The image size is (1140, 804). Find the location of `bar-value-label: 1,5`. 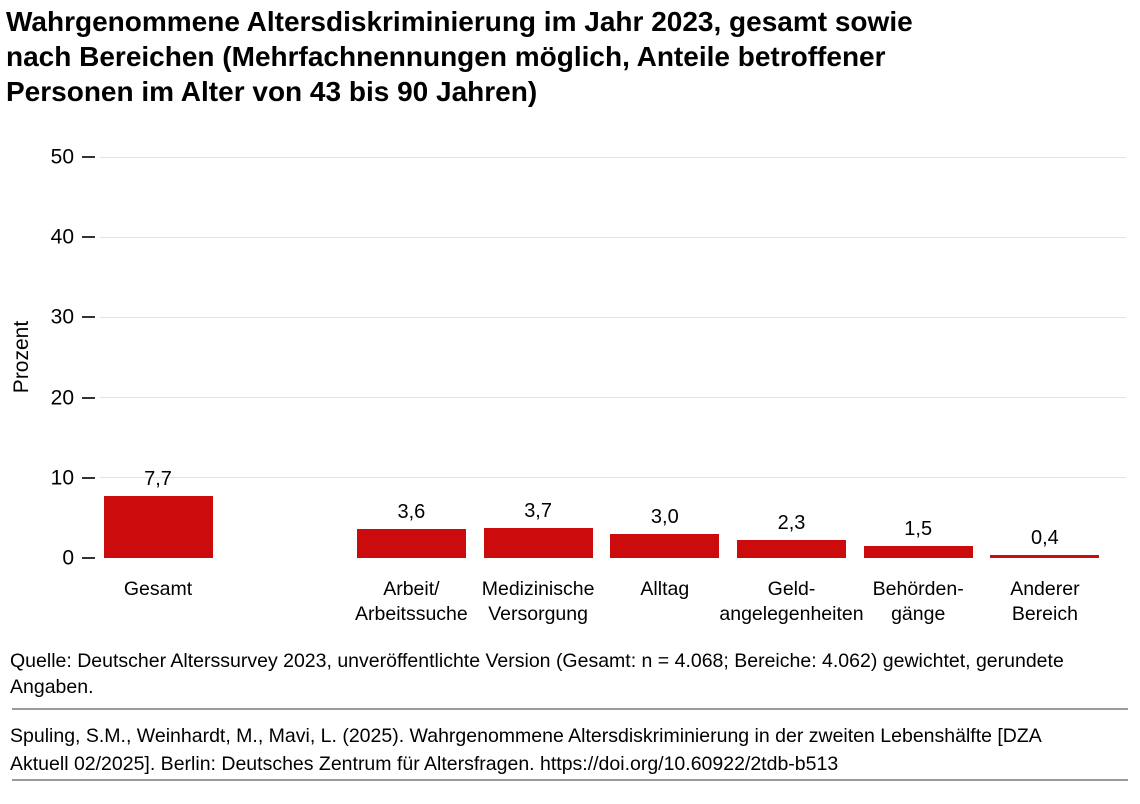

bar-value-label: 1,5 is located at coordinates (918, 528).